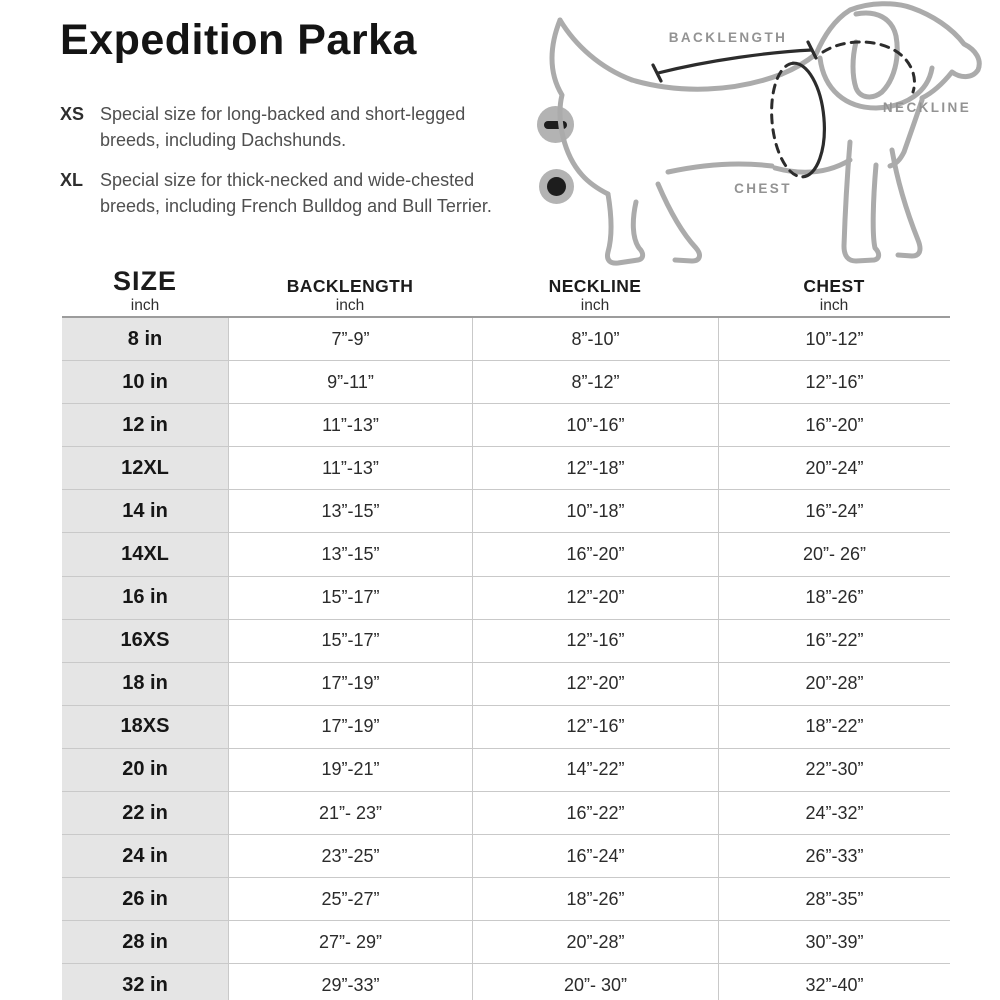 The width and height of the screenshot is (1000, 1000). Describe the element at coordinates (350, 770) in the screenshot. I see `backlength-cell: 19”-21”` at that location.